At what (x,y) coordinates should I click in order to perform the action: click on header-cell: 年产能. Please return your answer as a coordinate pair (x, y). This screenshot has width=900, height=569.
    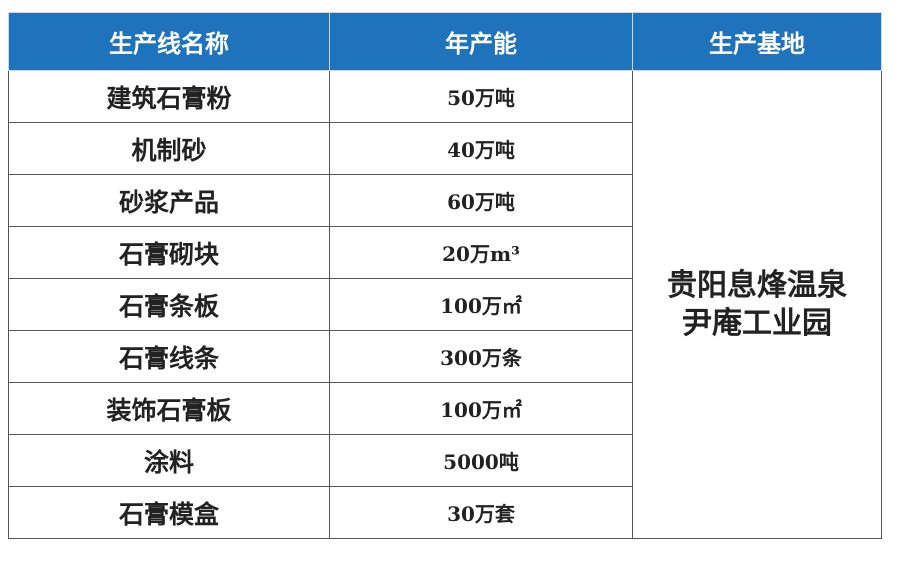
    Looking at the image, I should click on (481, 41).